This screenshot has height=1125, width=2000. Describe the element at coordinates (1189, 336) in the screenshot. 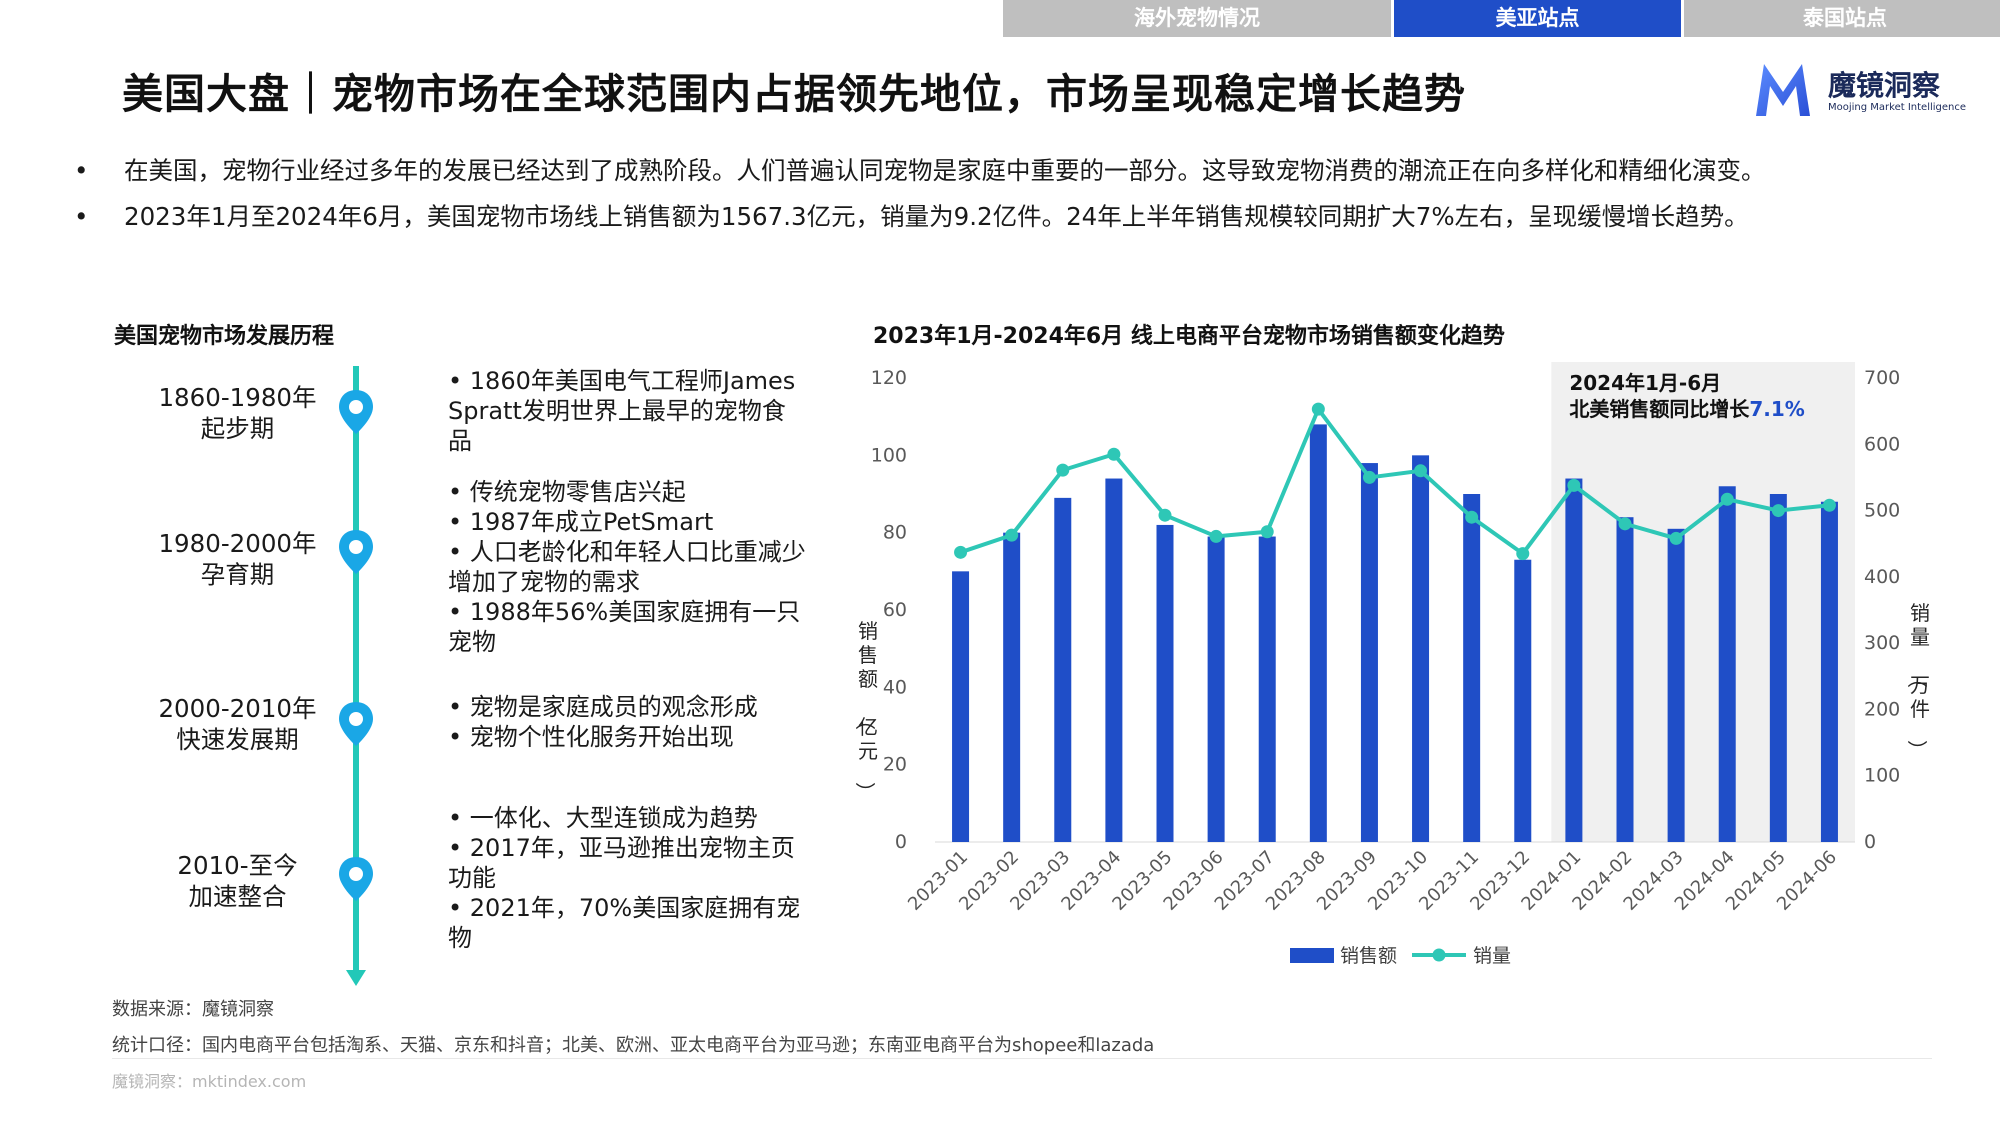

I see `chart-title: 2023年1月-2024年6月 线上电商平台宠物市场销售额变化趋势` at that location.